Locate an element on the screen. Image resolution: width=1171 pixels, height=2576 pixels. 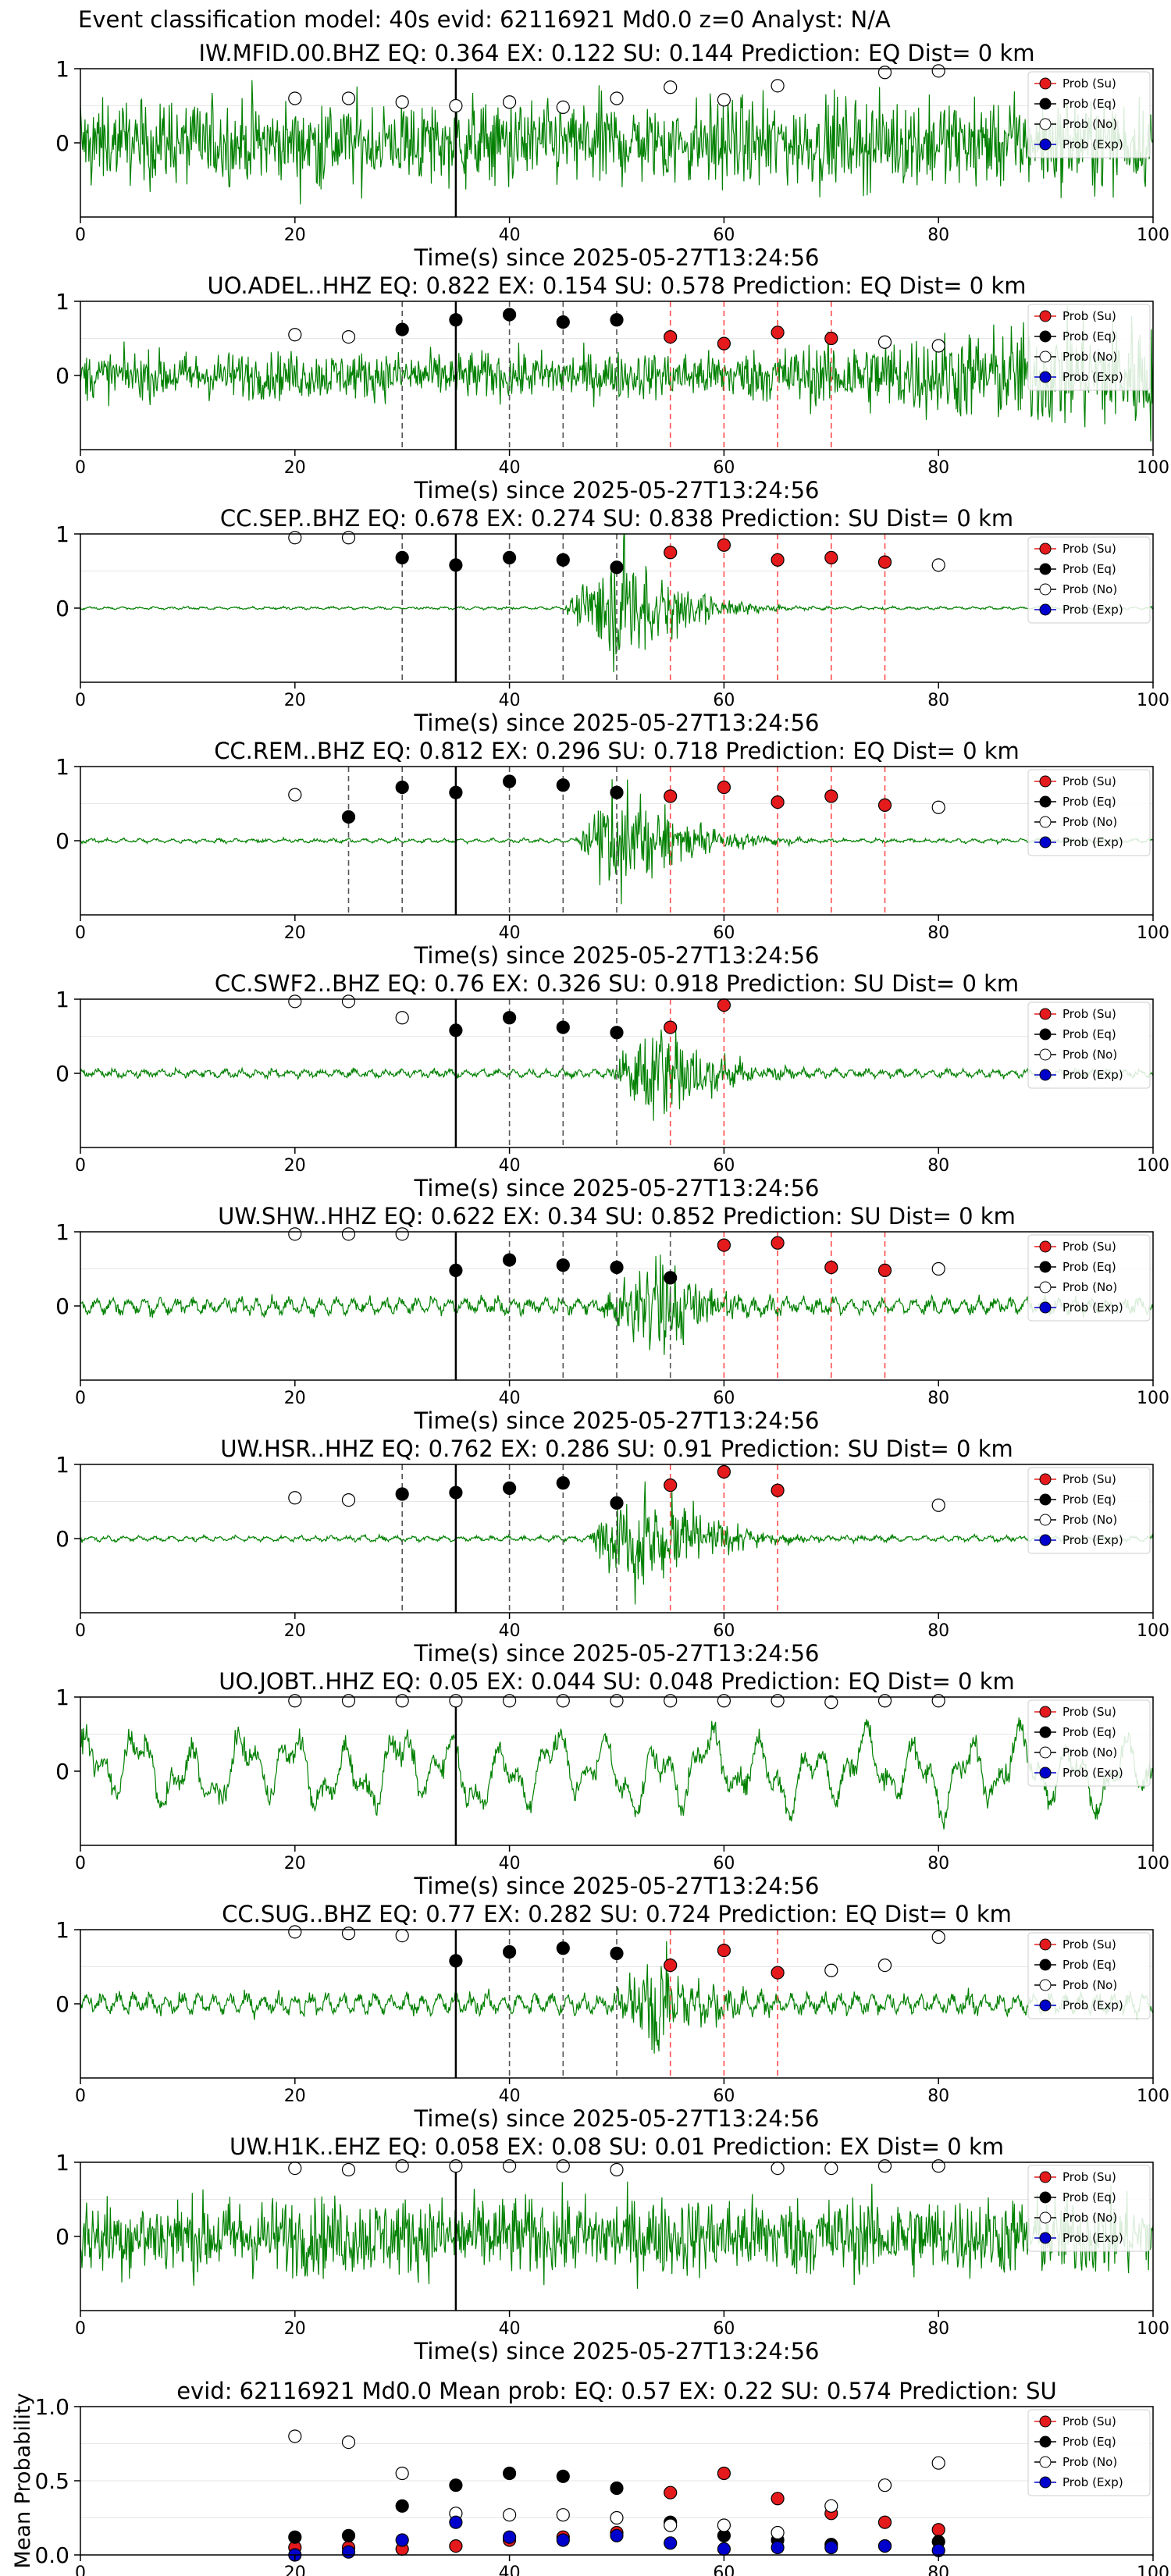
xtick-label-7-5: 100 is located at coordinates (1153, 1863).